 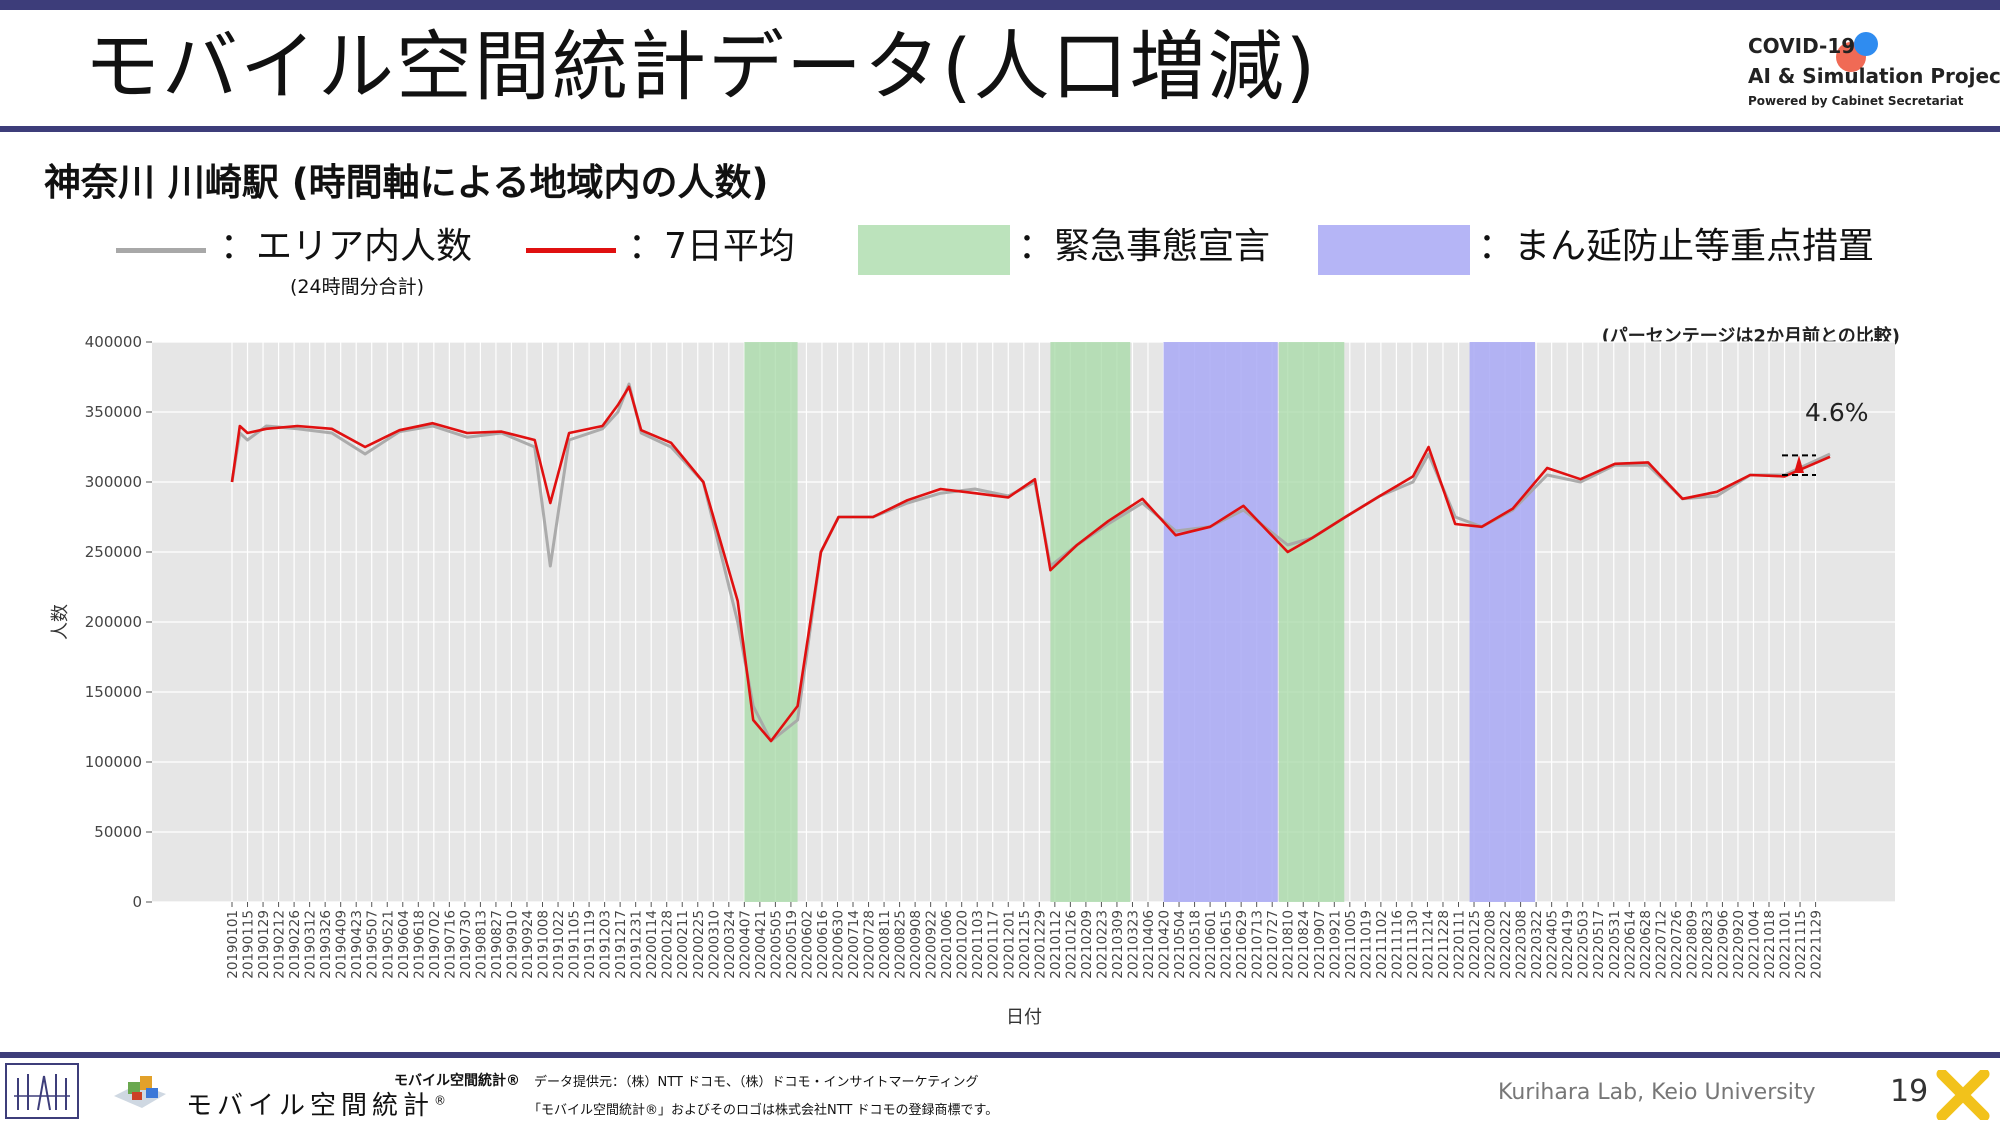 I want to click on x-tick-label: 20191022, so click(x=559, y=944).